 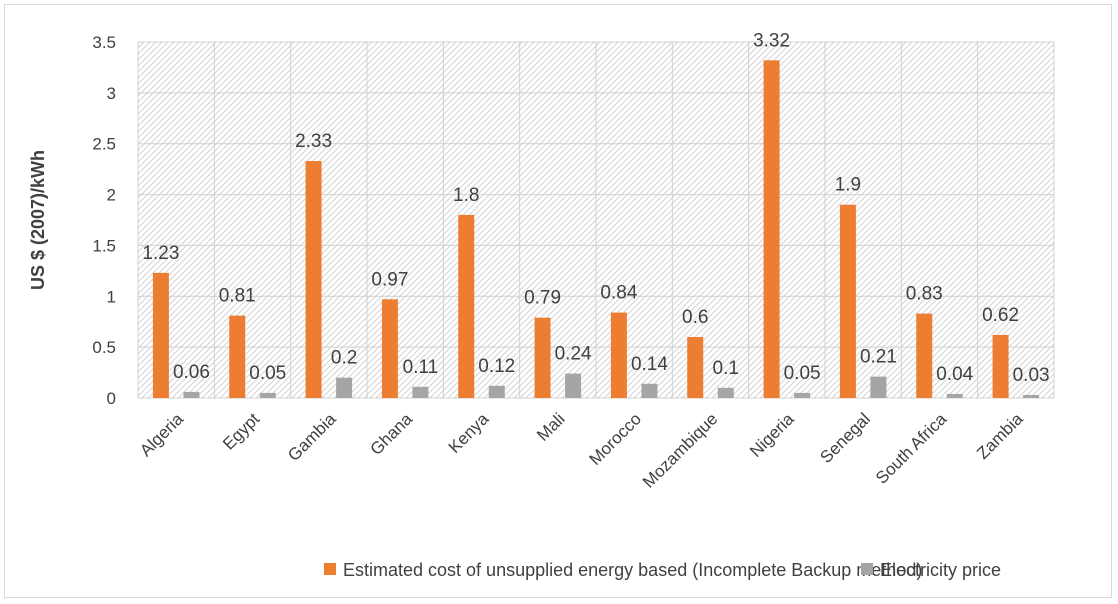 What do you see at coordinates (160, 253) in the screenshot?
I see `data-label-unsupplied-energy-cost: 1.23` at bounding box center [160, 253].